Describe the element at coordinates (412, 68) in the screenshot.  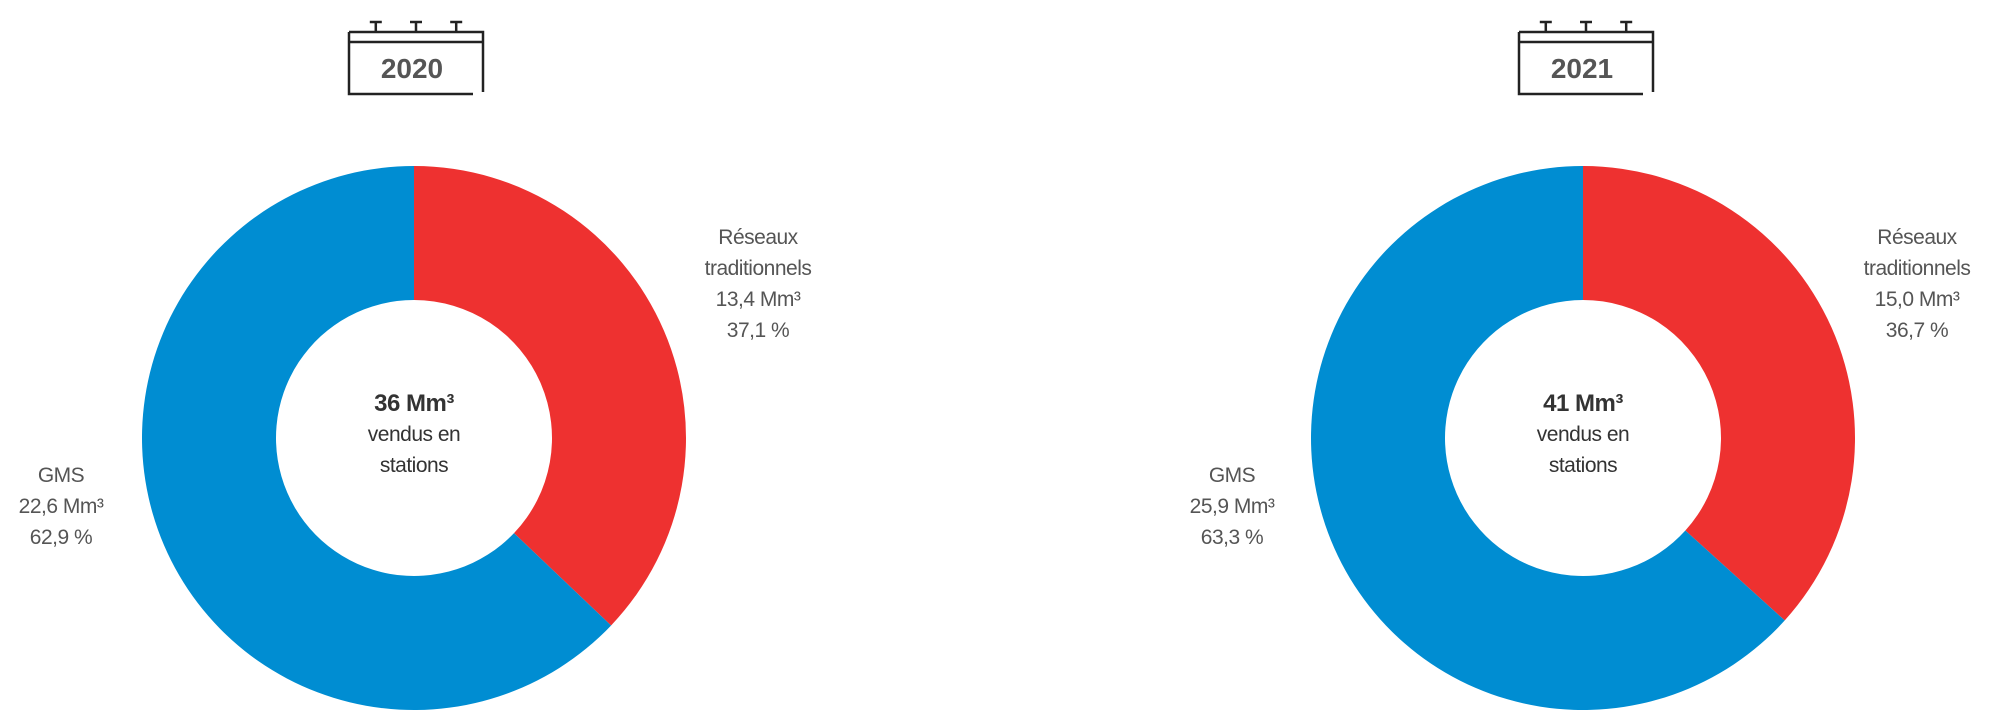
I see `year-label: 2020` at that location.